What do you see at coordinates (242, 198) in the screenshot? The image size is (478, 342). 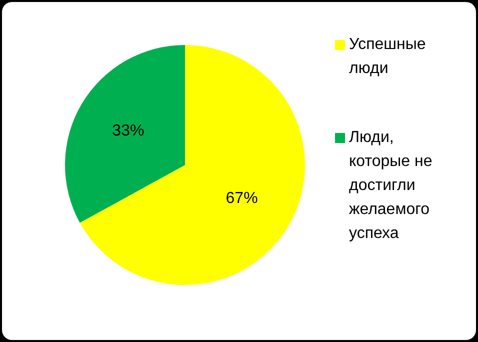 I see `data-label: 67%` at bounding box center [242, 198].